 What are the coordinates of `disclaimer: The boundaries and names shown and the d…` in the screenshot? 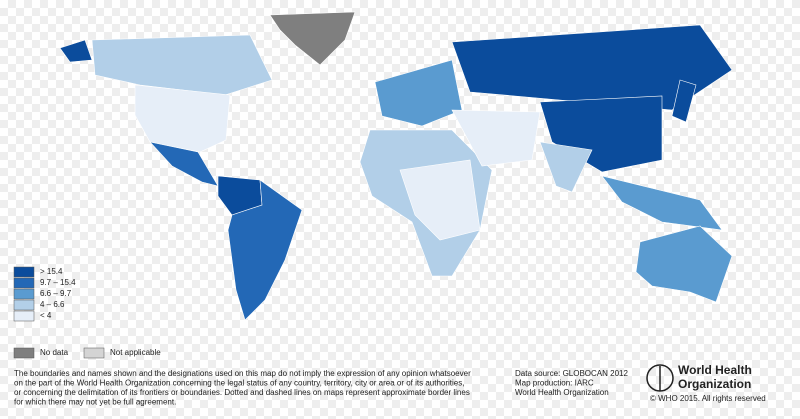 It's located at (242, 388).